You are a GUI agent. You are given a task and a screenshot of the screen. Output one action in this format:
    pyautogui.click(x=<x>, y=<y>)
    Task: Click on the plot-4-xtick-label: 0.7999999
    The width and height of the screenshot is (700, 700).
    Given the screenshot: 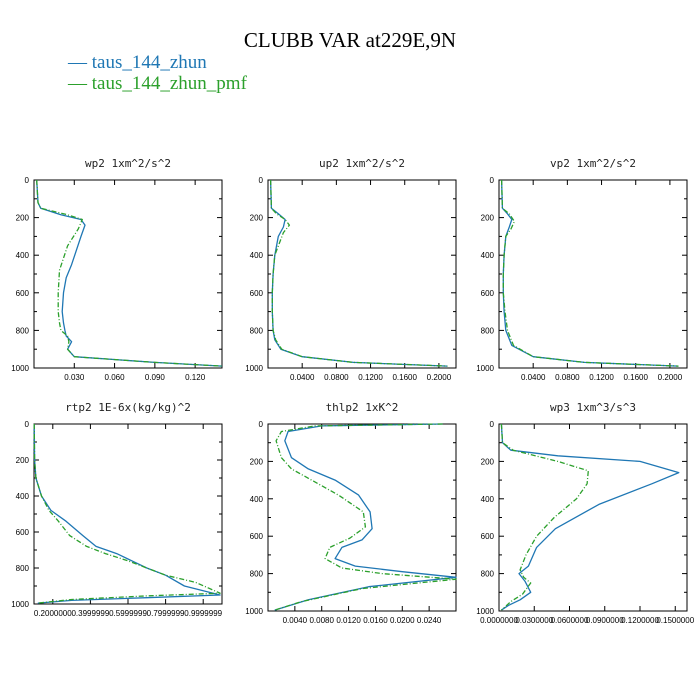 What is the action you would take?
    pyautogui.click(x=166, y=613)
    